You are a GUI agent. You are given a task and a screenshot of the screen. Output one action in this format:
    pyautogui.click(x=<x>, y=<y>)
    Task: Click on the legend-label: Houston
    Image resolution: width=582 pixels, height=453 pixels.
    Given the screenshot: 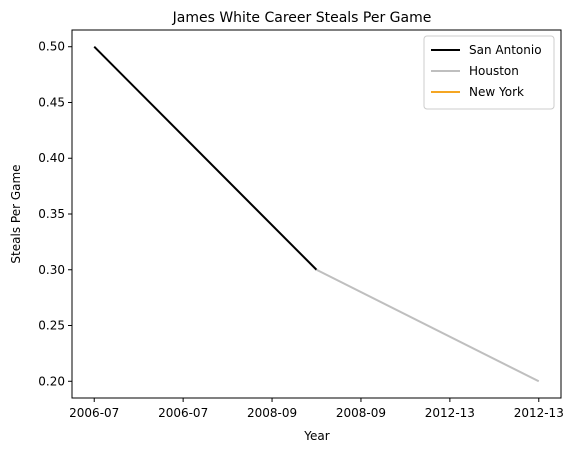 What is the action you would take?
    pyautogui.click(x=494, y=71)
    